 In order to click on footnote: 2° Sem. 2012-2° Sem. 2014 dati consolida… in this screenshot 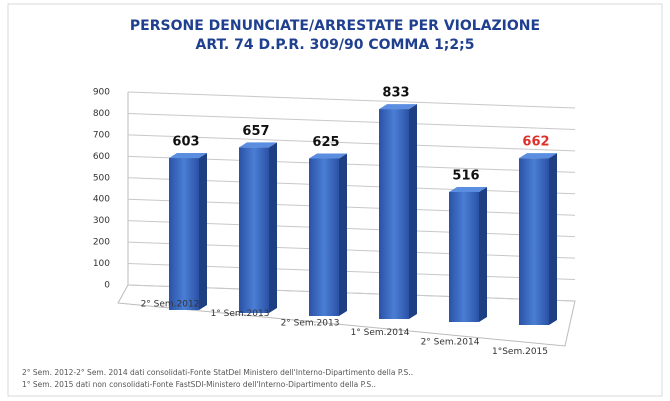, I will do `click(217, 372)`.